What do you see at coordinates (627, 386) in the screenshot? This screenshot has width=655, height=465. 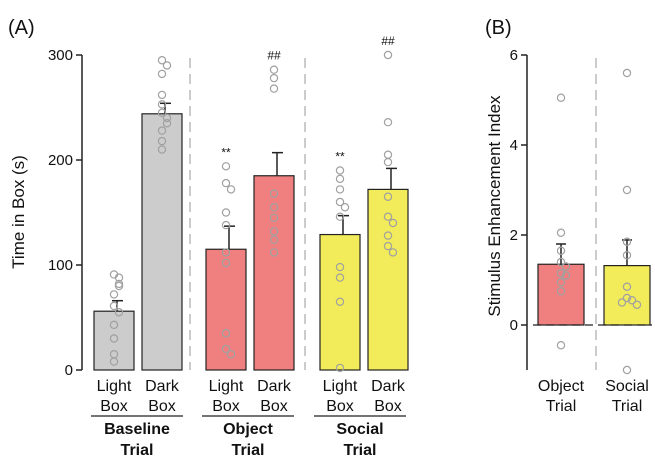 I see `bar-label: Social` at bounding box center [627, 386].